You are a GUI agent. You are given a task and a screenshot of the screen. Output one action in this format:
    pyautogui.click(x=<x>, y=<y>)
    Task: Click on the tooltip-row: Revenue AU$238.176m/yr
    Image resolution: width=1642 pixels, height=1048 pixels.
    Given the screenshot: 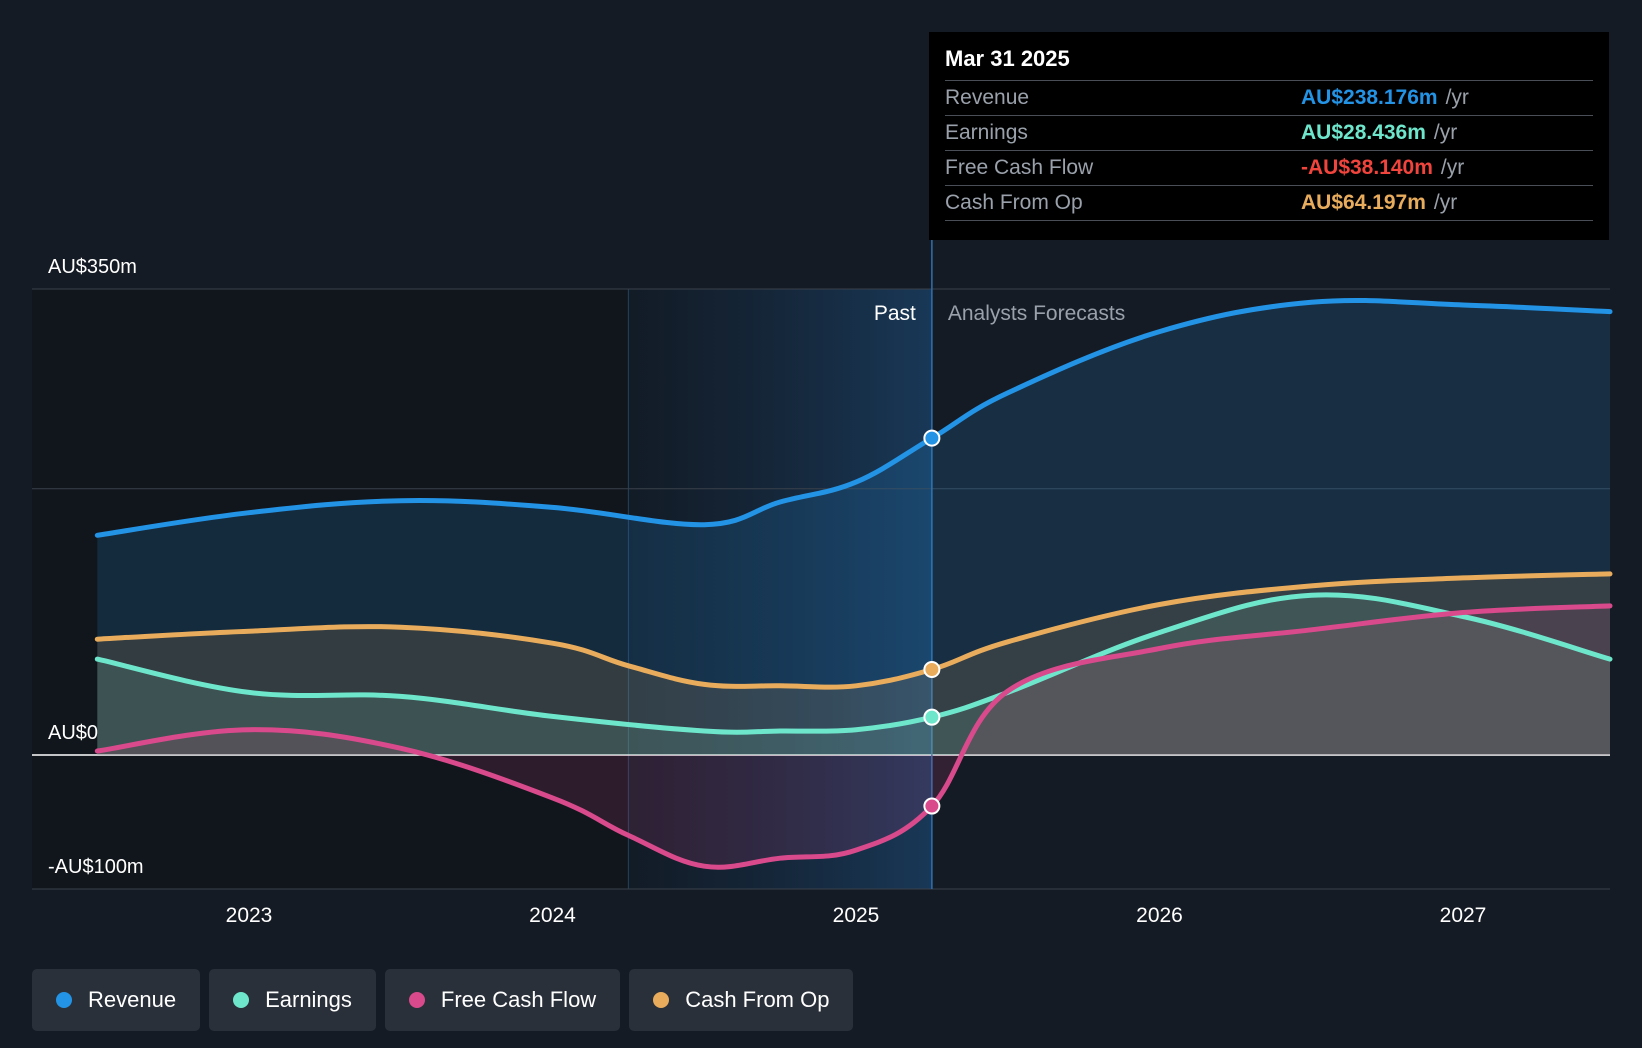 What is the action you would take?
    pyautogui.click(x=1269, y=97)
    